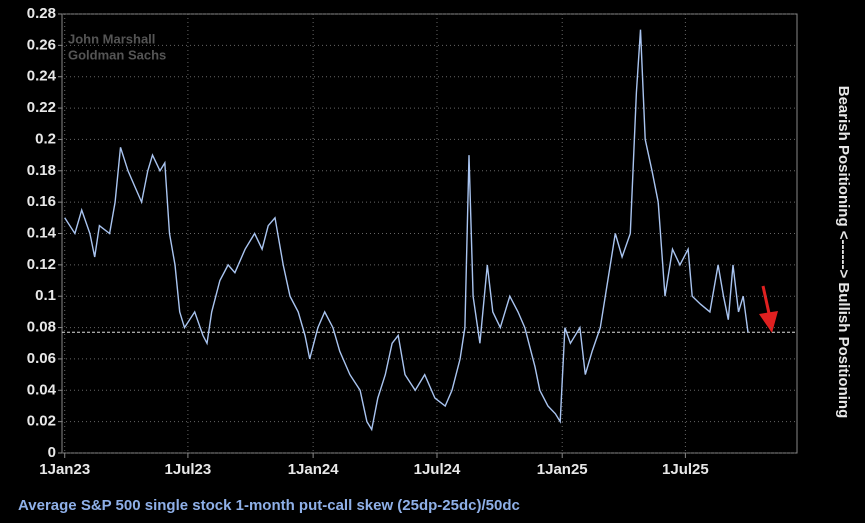 The height and width of the screenshot is (523, 865). Describe the element at coordinates (42, 389) in the screenshot. I see `y-tick-label: 0.04` at that location.